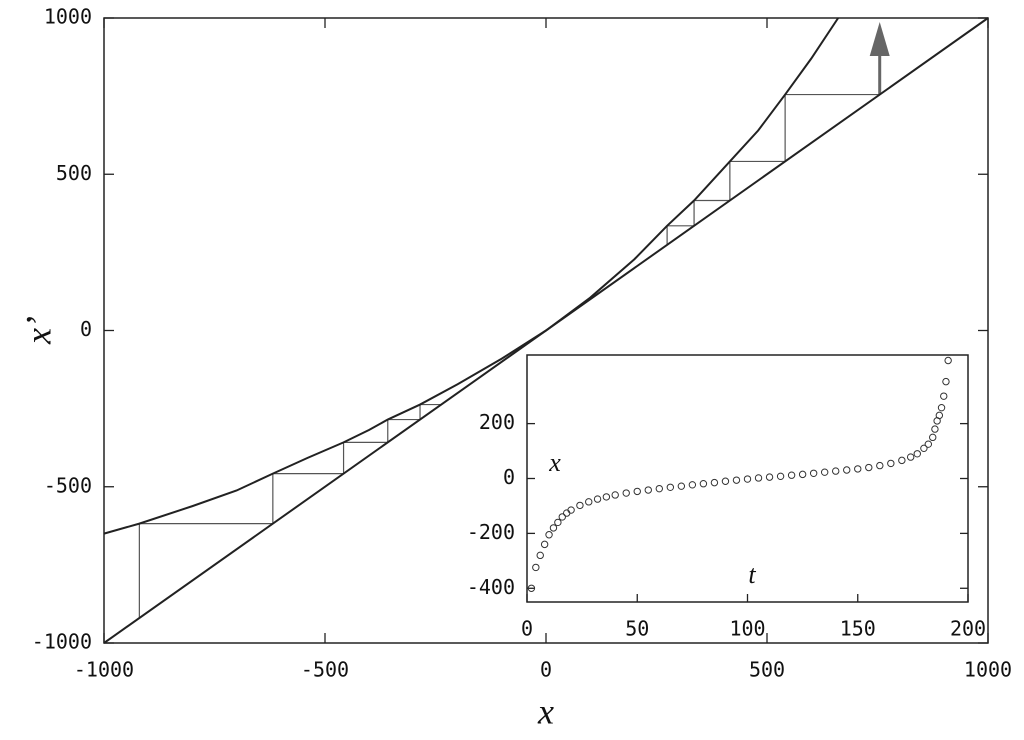 The width and height of the screenshot is (1024, 740). Describe the element at coordinates (988, 670) in the screenshot. I see `x-tick-label: 1000` at that location.